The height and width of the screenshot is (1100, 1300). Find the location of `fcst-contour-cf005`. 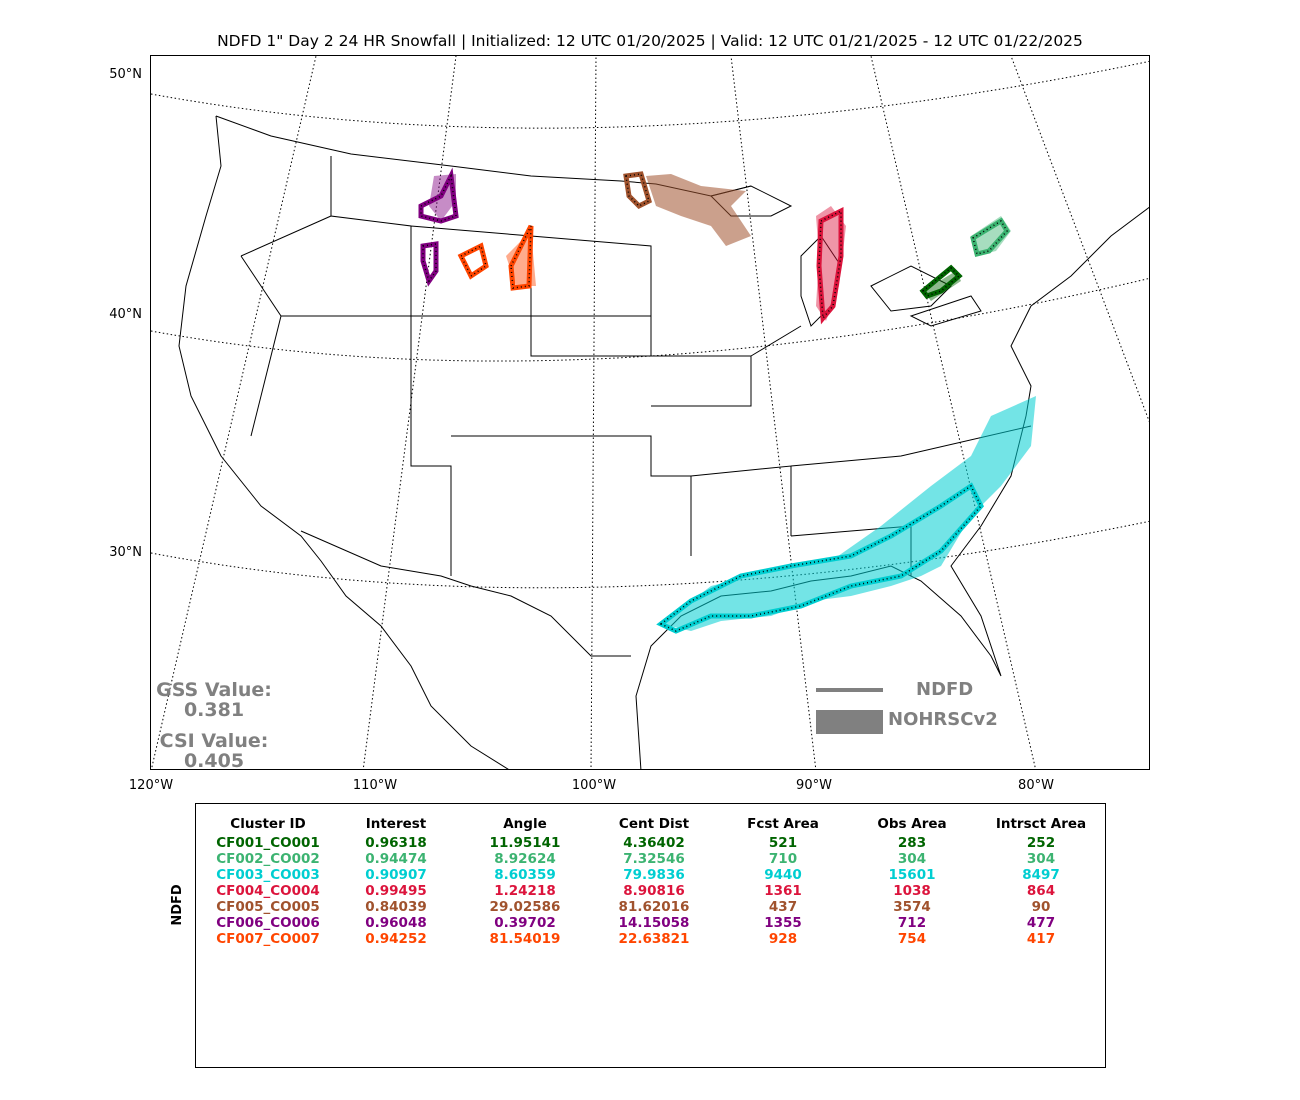

fcst-contour-cf005 is located at coordinates (637, 190).